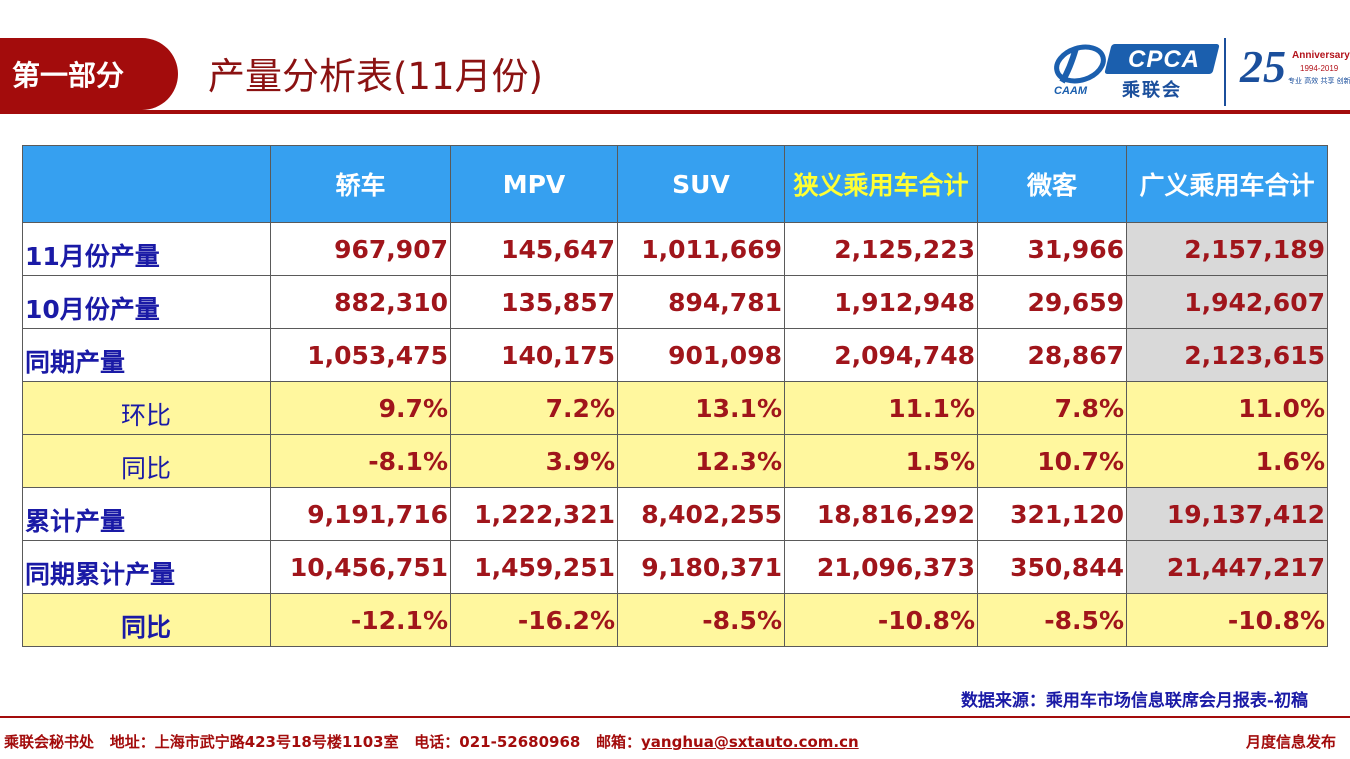  Describe the element at coordinates (534, 184) in the screenshot. I see `column-header: MPV` at that location.